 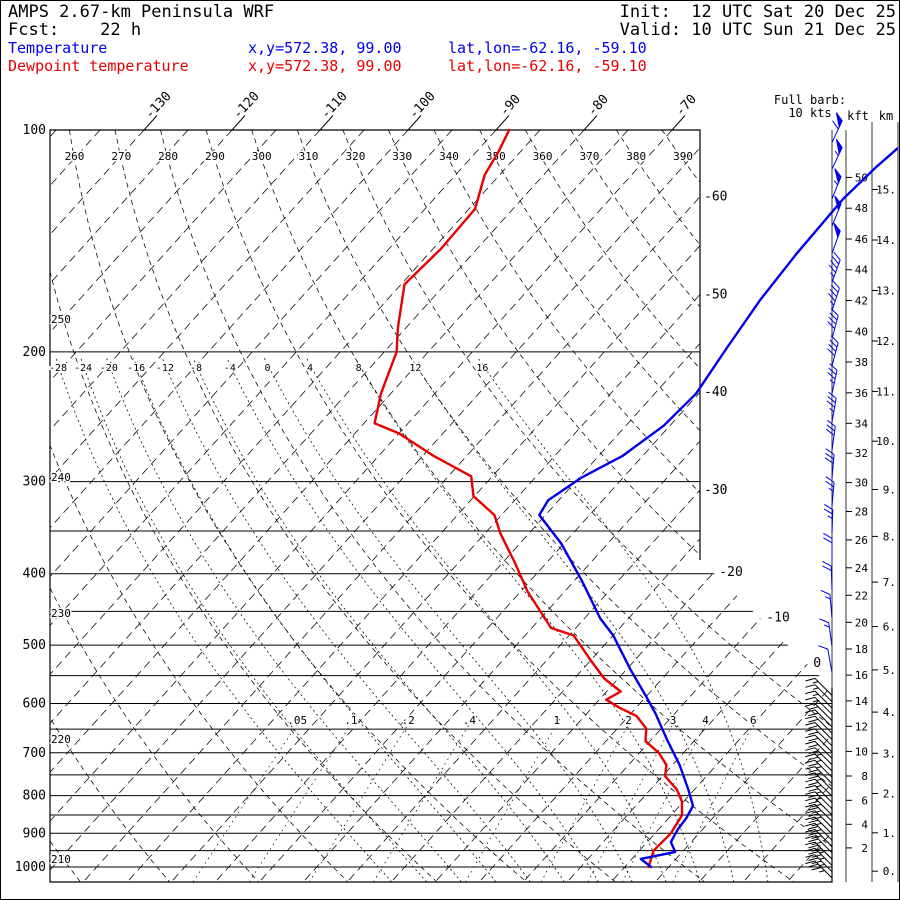 What do you see at coordinates (861, 622) in the screenshot?
I see `kft-tick-label: 20` at bounding box center [861, 622].